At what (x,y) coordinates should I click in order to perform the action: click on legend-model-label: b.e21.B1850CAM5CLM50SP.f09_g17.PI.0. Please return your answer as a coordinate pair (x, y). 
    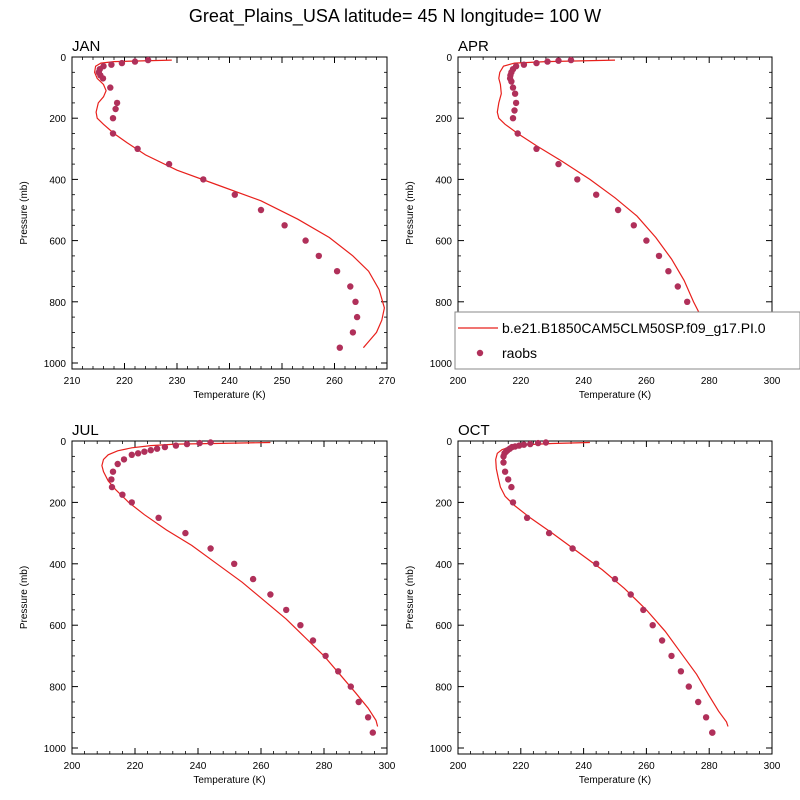
    Looking at the image, I should click on (634, 328).